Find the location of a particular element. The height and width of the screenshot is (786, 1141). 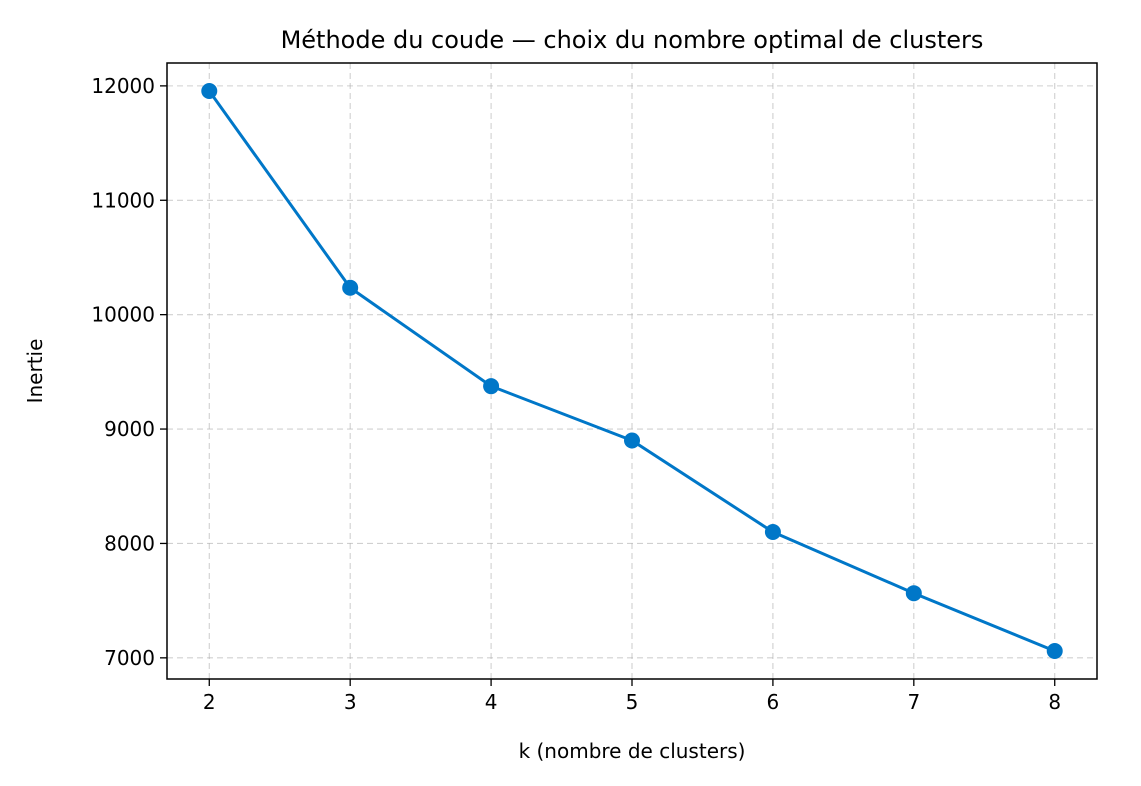

x-tick-label: 5 is located at coordinates (632, 702).